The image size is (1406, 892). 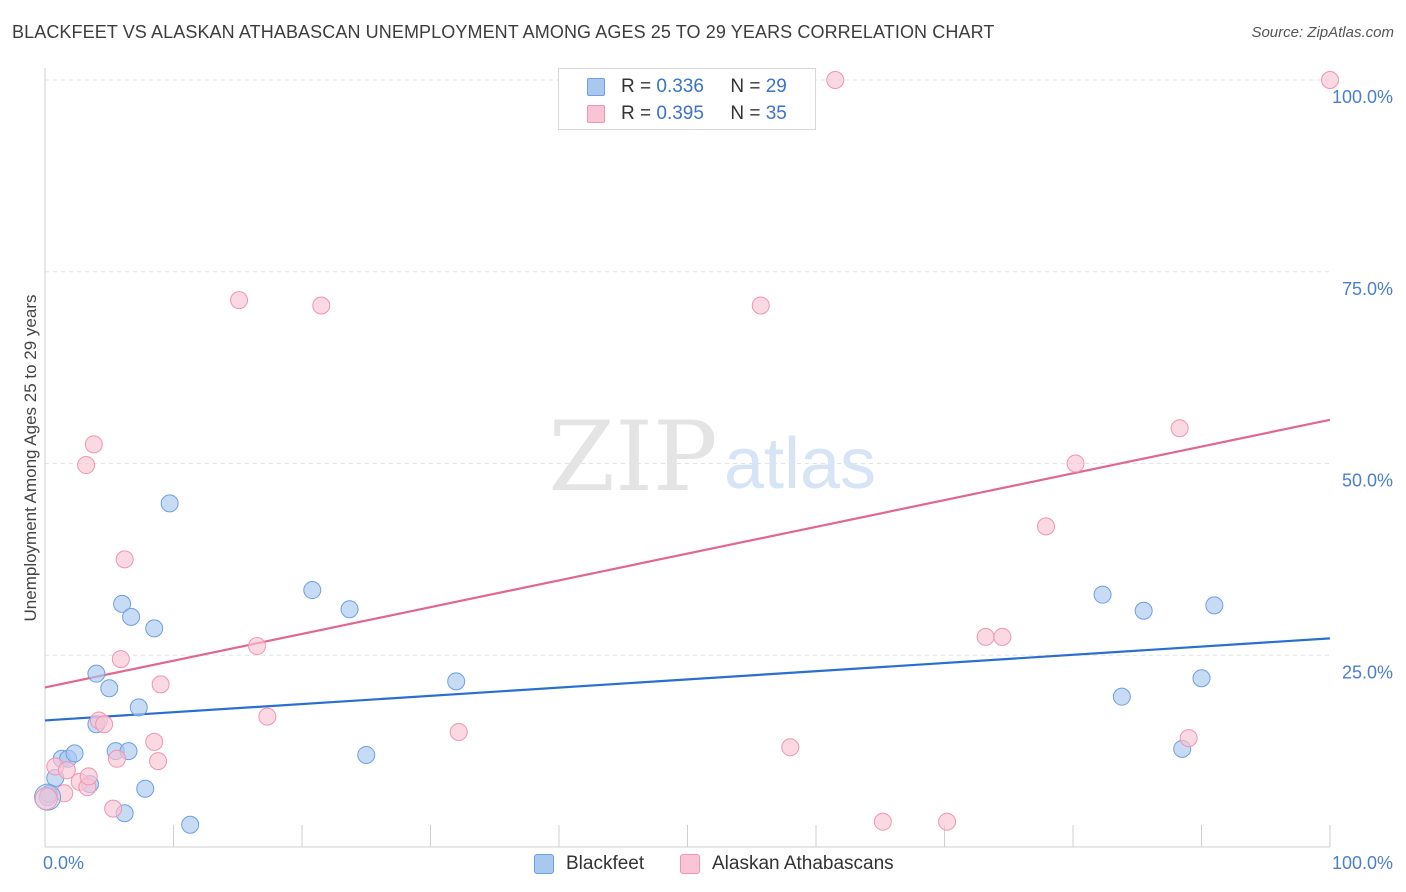 I want to click on bottom-legend-label-alaskan: Alaskan Athabascans, so click(x=803, y=863).